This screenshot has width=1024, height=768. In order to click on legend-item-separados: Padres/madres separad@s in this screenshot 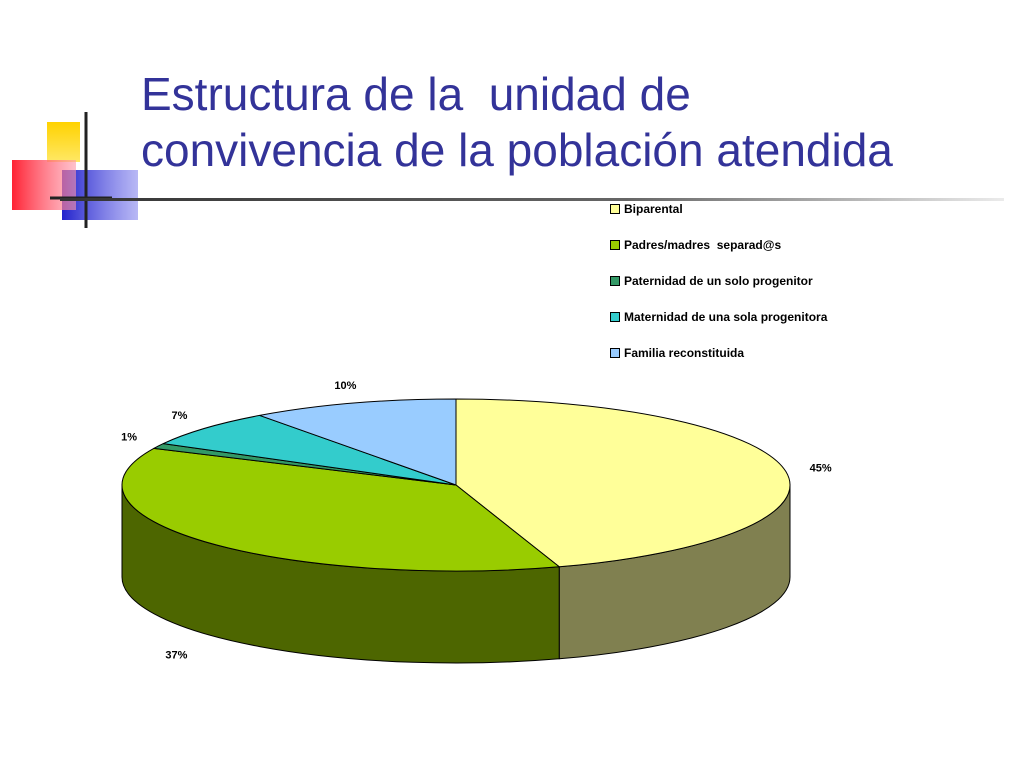, I will do `click(760, 245)`.